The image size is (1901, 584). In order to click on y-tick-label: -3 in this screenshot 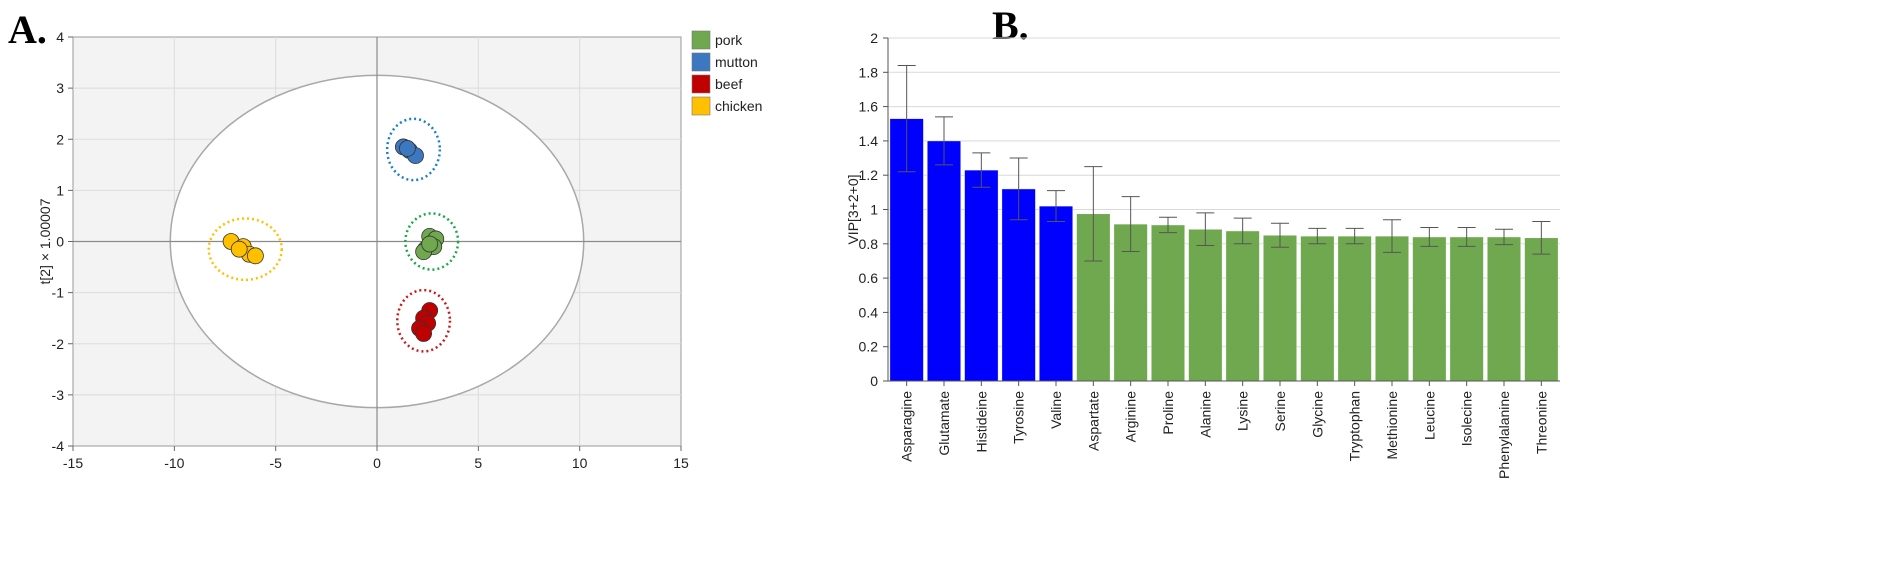, I will do `click(58, 395)`.